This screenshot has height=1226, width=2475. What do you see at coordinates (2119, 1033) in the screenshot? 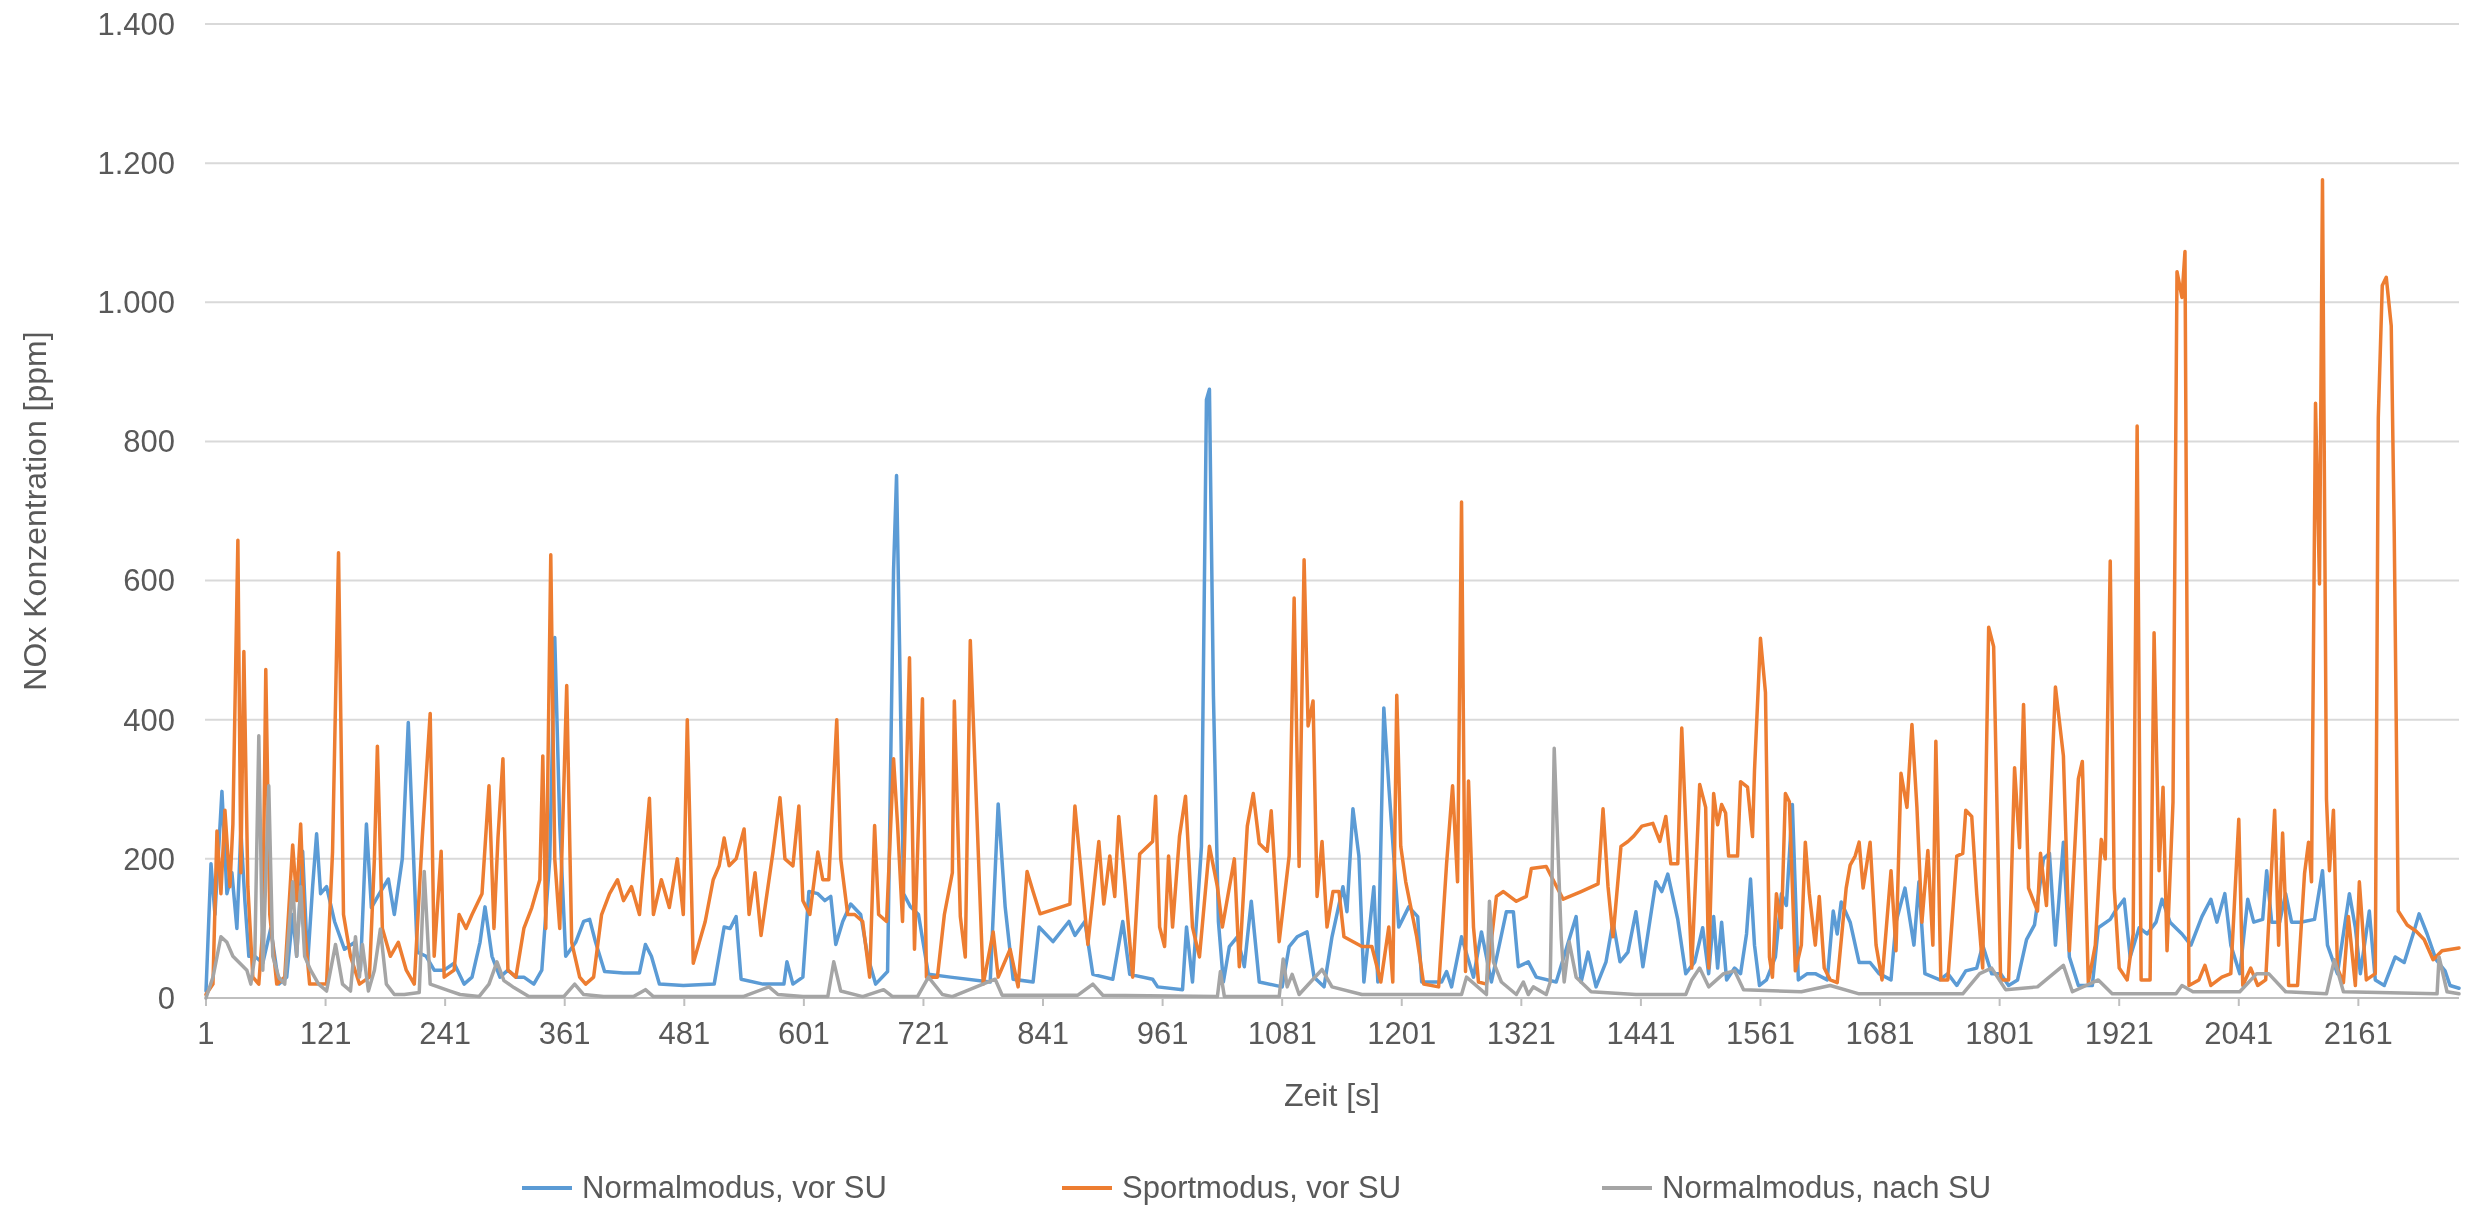
I see `x-tick-label: 1921` at bounding box center [2119, 1033].